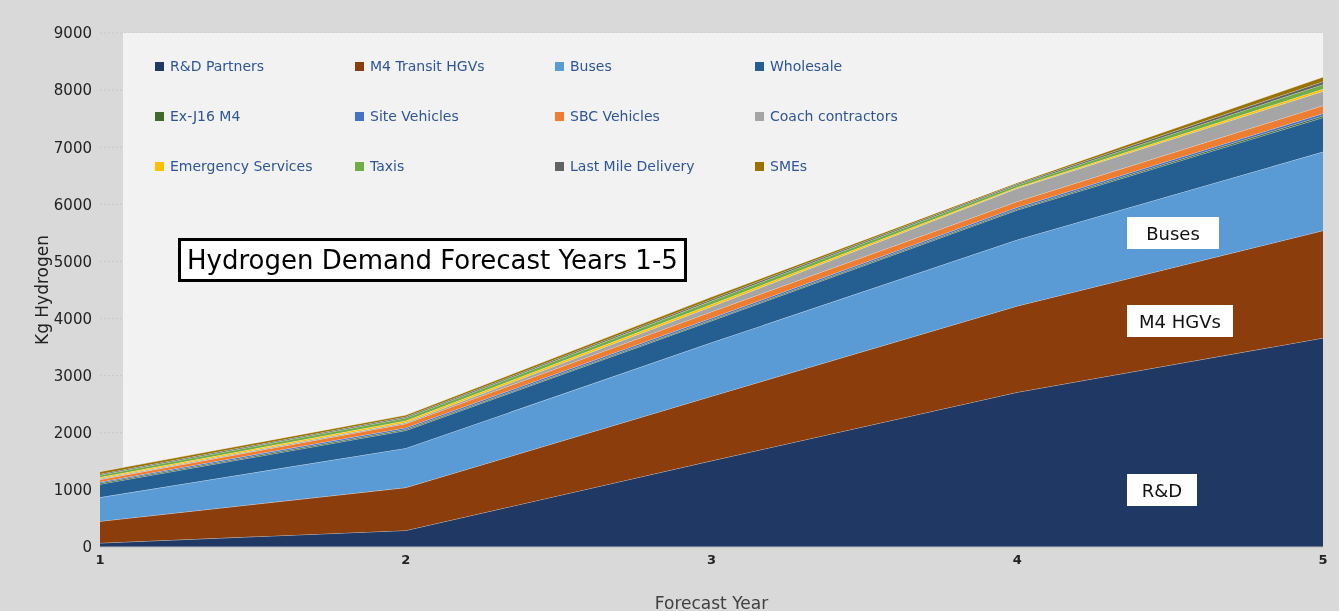 This screenshot has height=611, width=1339. Describe the element at coordinates (1162, 490) in the screenshot. I see `annotation: R&D` at that location.